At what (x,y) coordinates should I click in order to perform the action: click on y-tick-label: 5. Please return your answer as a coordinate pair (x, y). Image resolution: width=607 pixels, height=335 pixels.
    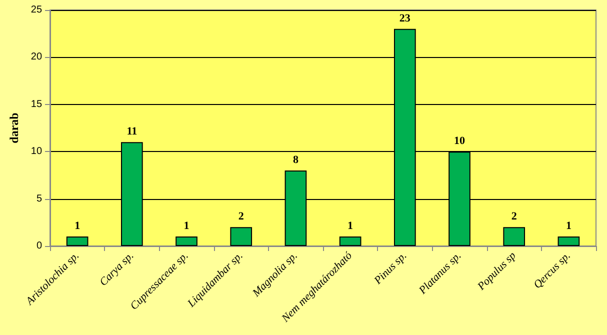
    Looking at the image, I should click on (39, 198).